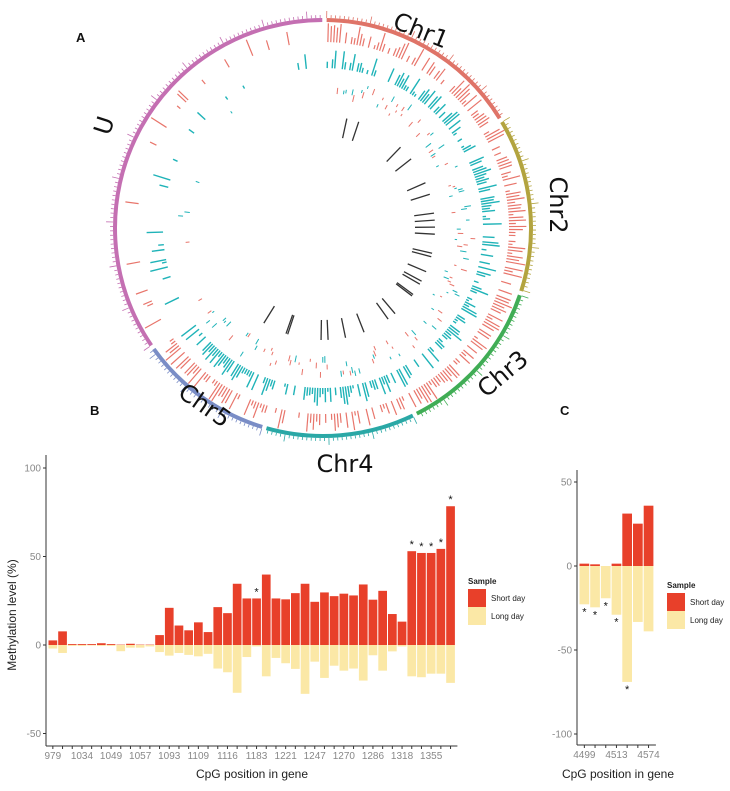 The image size is (730, 791). I want to click on legend-label-long-day: Long day, so click(507, 616).